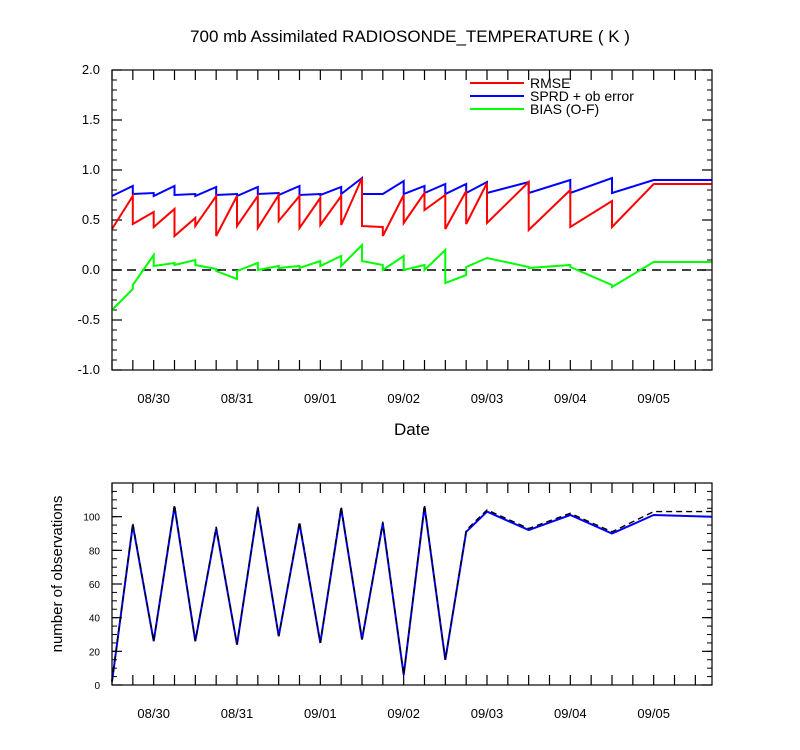 The width and height of the screenshot is (800, 750). What do you see at coordinates (89, 369) in the screenshot?
I see `y-tick-label: -1.0` at bounding box center [89, 369].